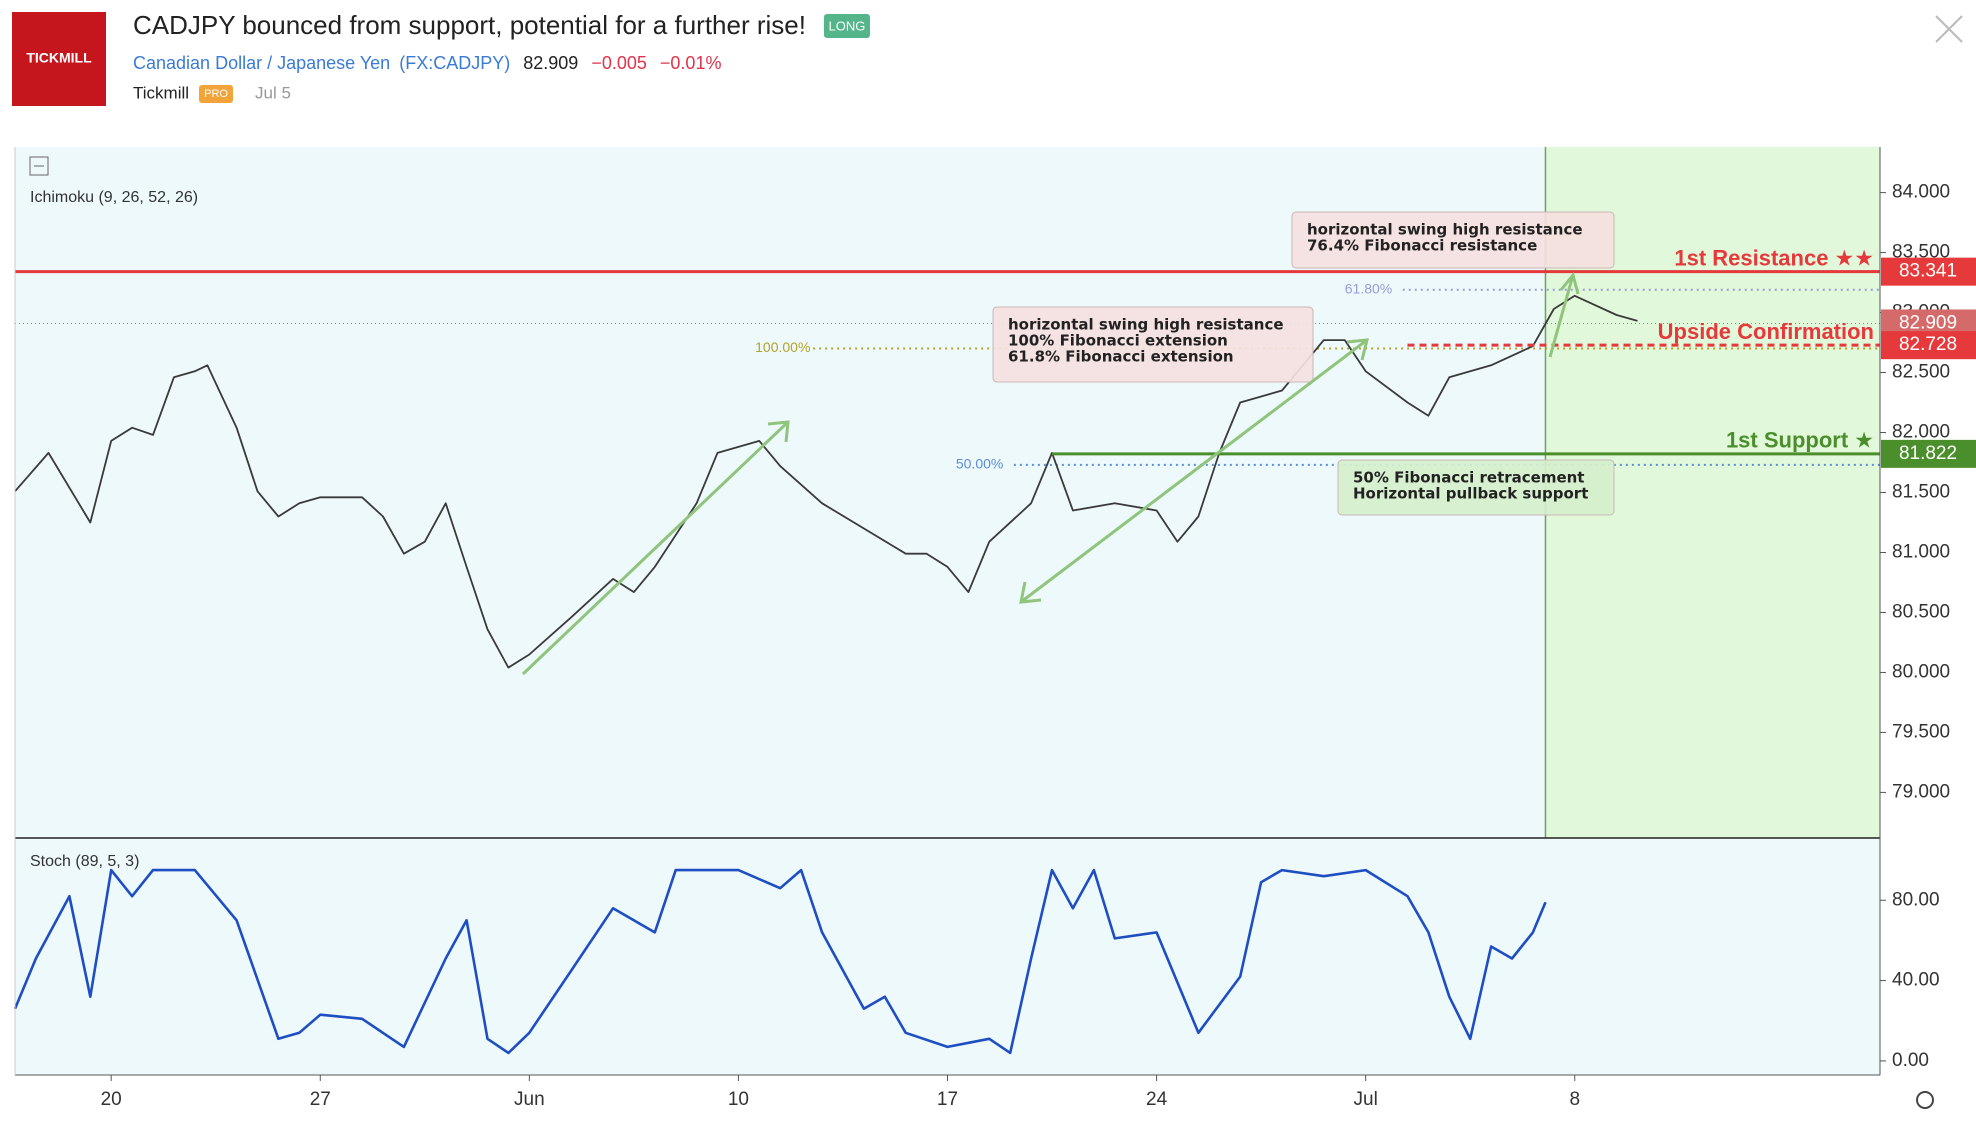  What do you see at coordinates (1910, 1060) in the screenshot?
I see `y-tick-label: 0.00` at bounding box center [1910, 1060].